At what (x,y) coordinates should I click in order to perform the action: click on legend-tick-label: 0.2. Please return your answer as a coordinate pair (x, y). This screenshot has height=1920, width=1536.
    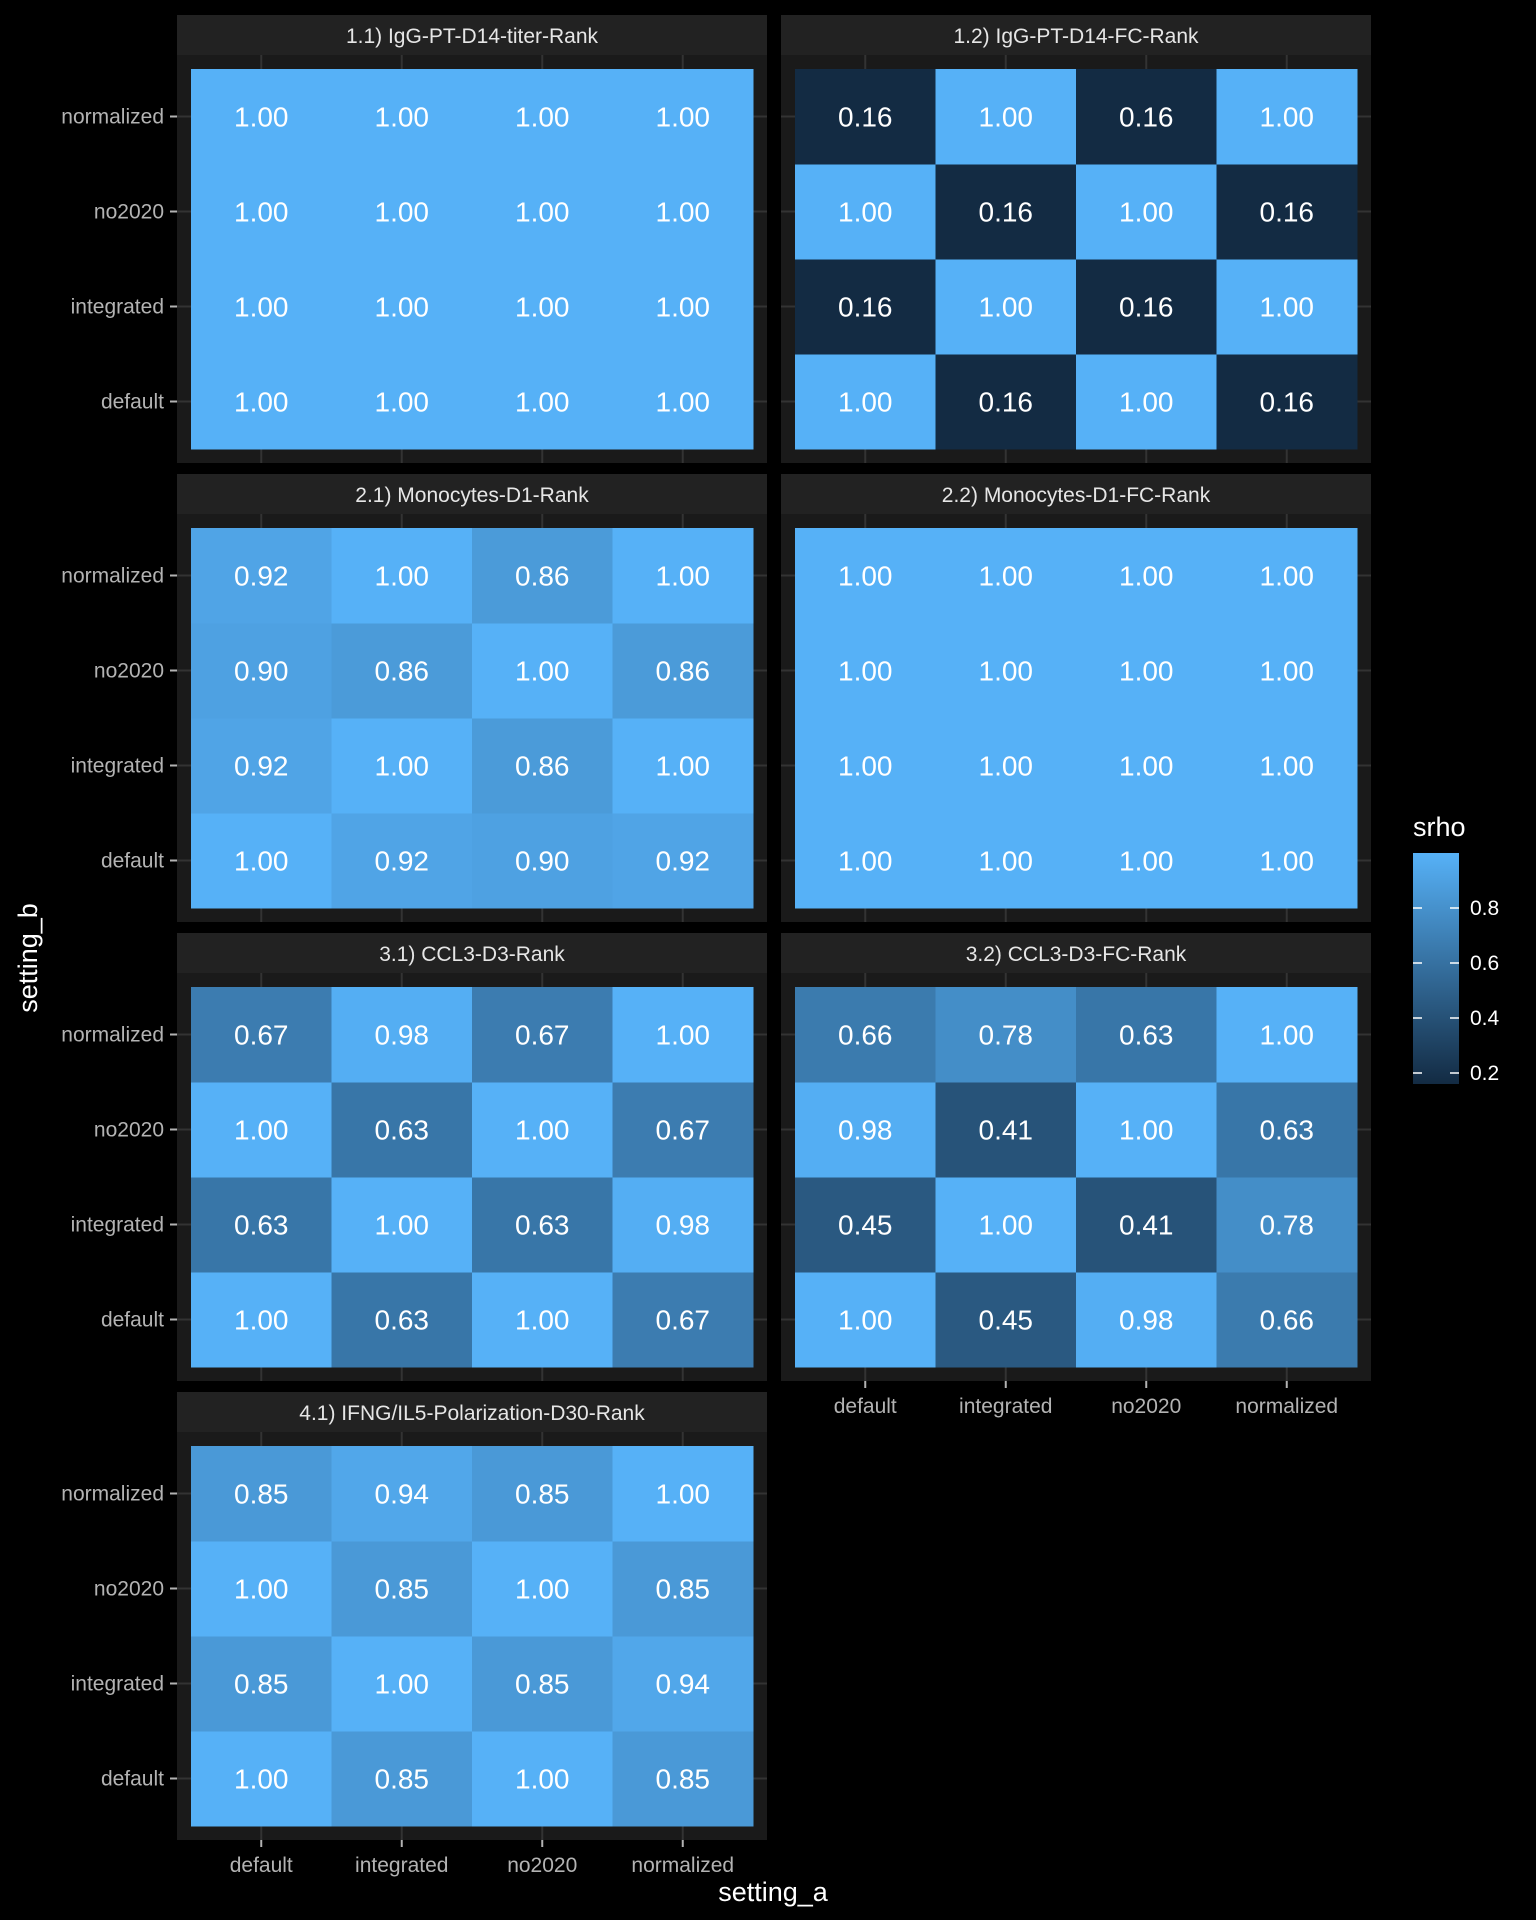
    Looking at the image, I should click on (1484, 1073).